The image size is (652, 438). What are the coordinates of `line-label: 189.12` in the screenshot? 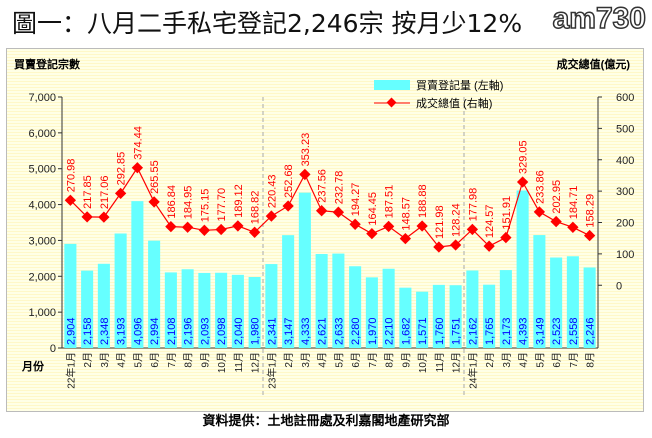 It's located at (239, 201).